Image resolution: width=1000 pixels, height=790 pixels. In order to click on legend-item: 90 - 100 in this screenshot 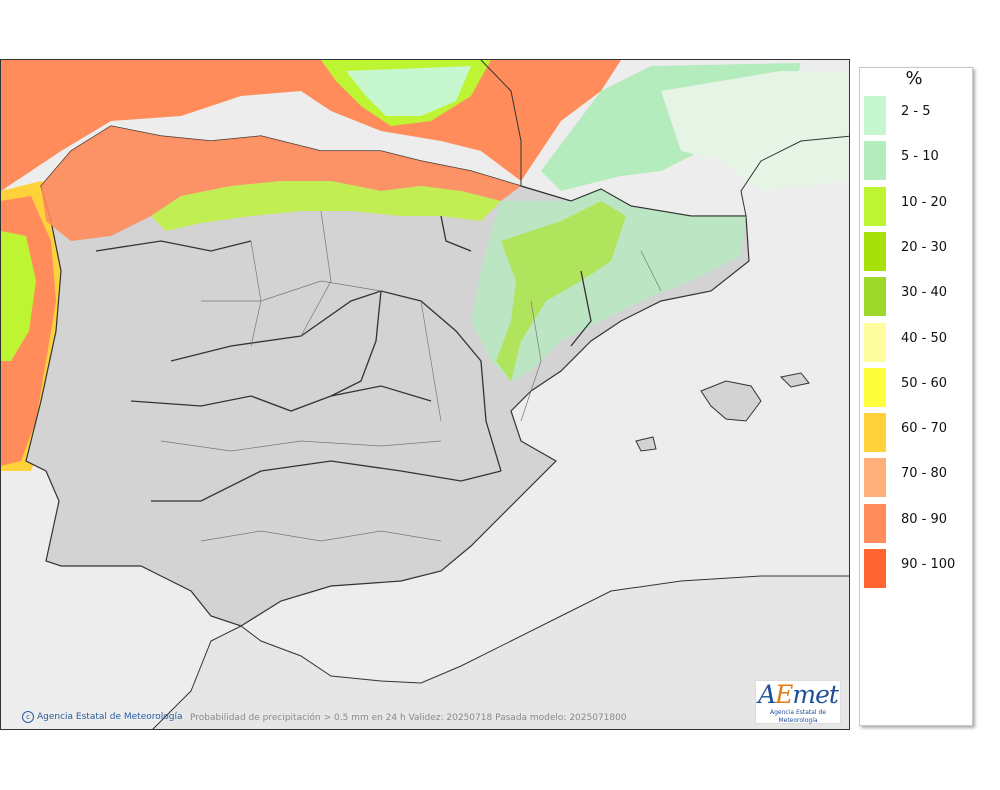, I will do `click(917, 568)`.